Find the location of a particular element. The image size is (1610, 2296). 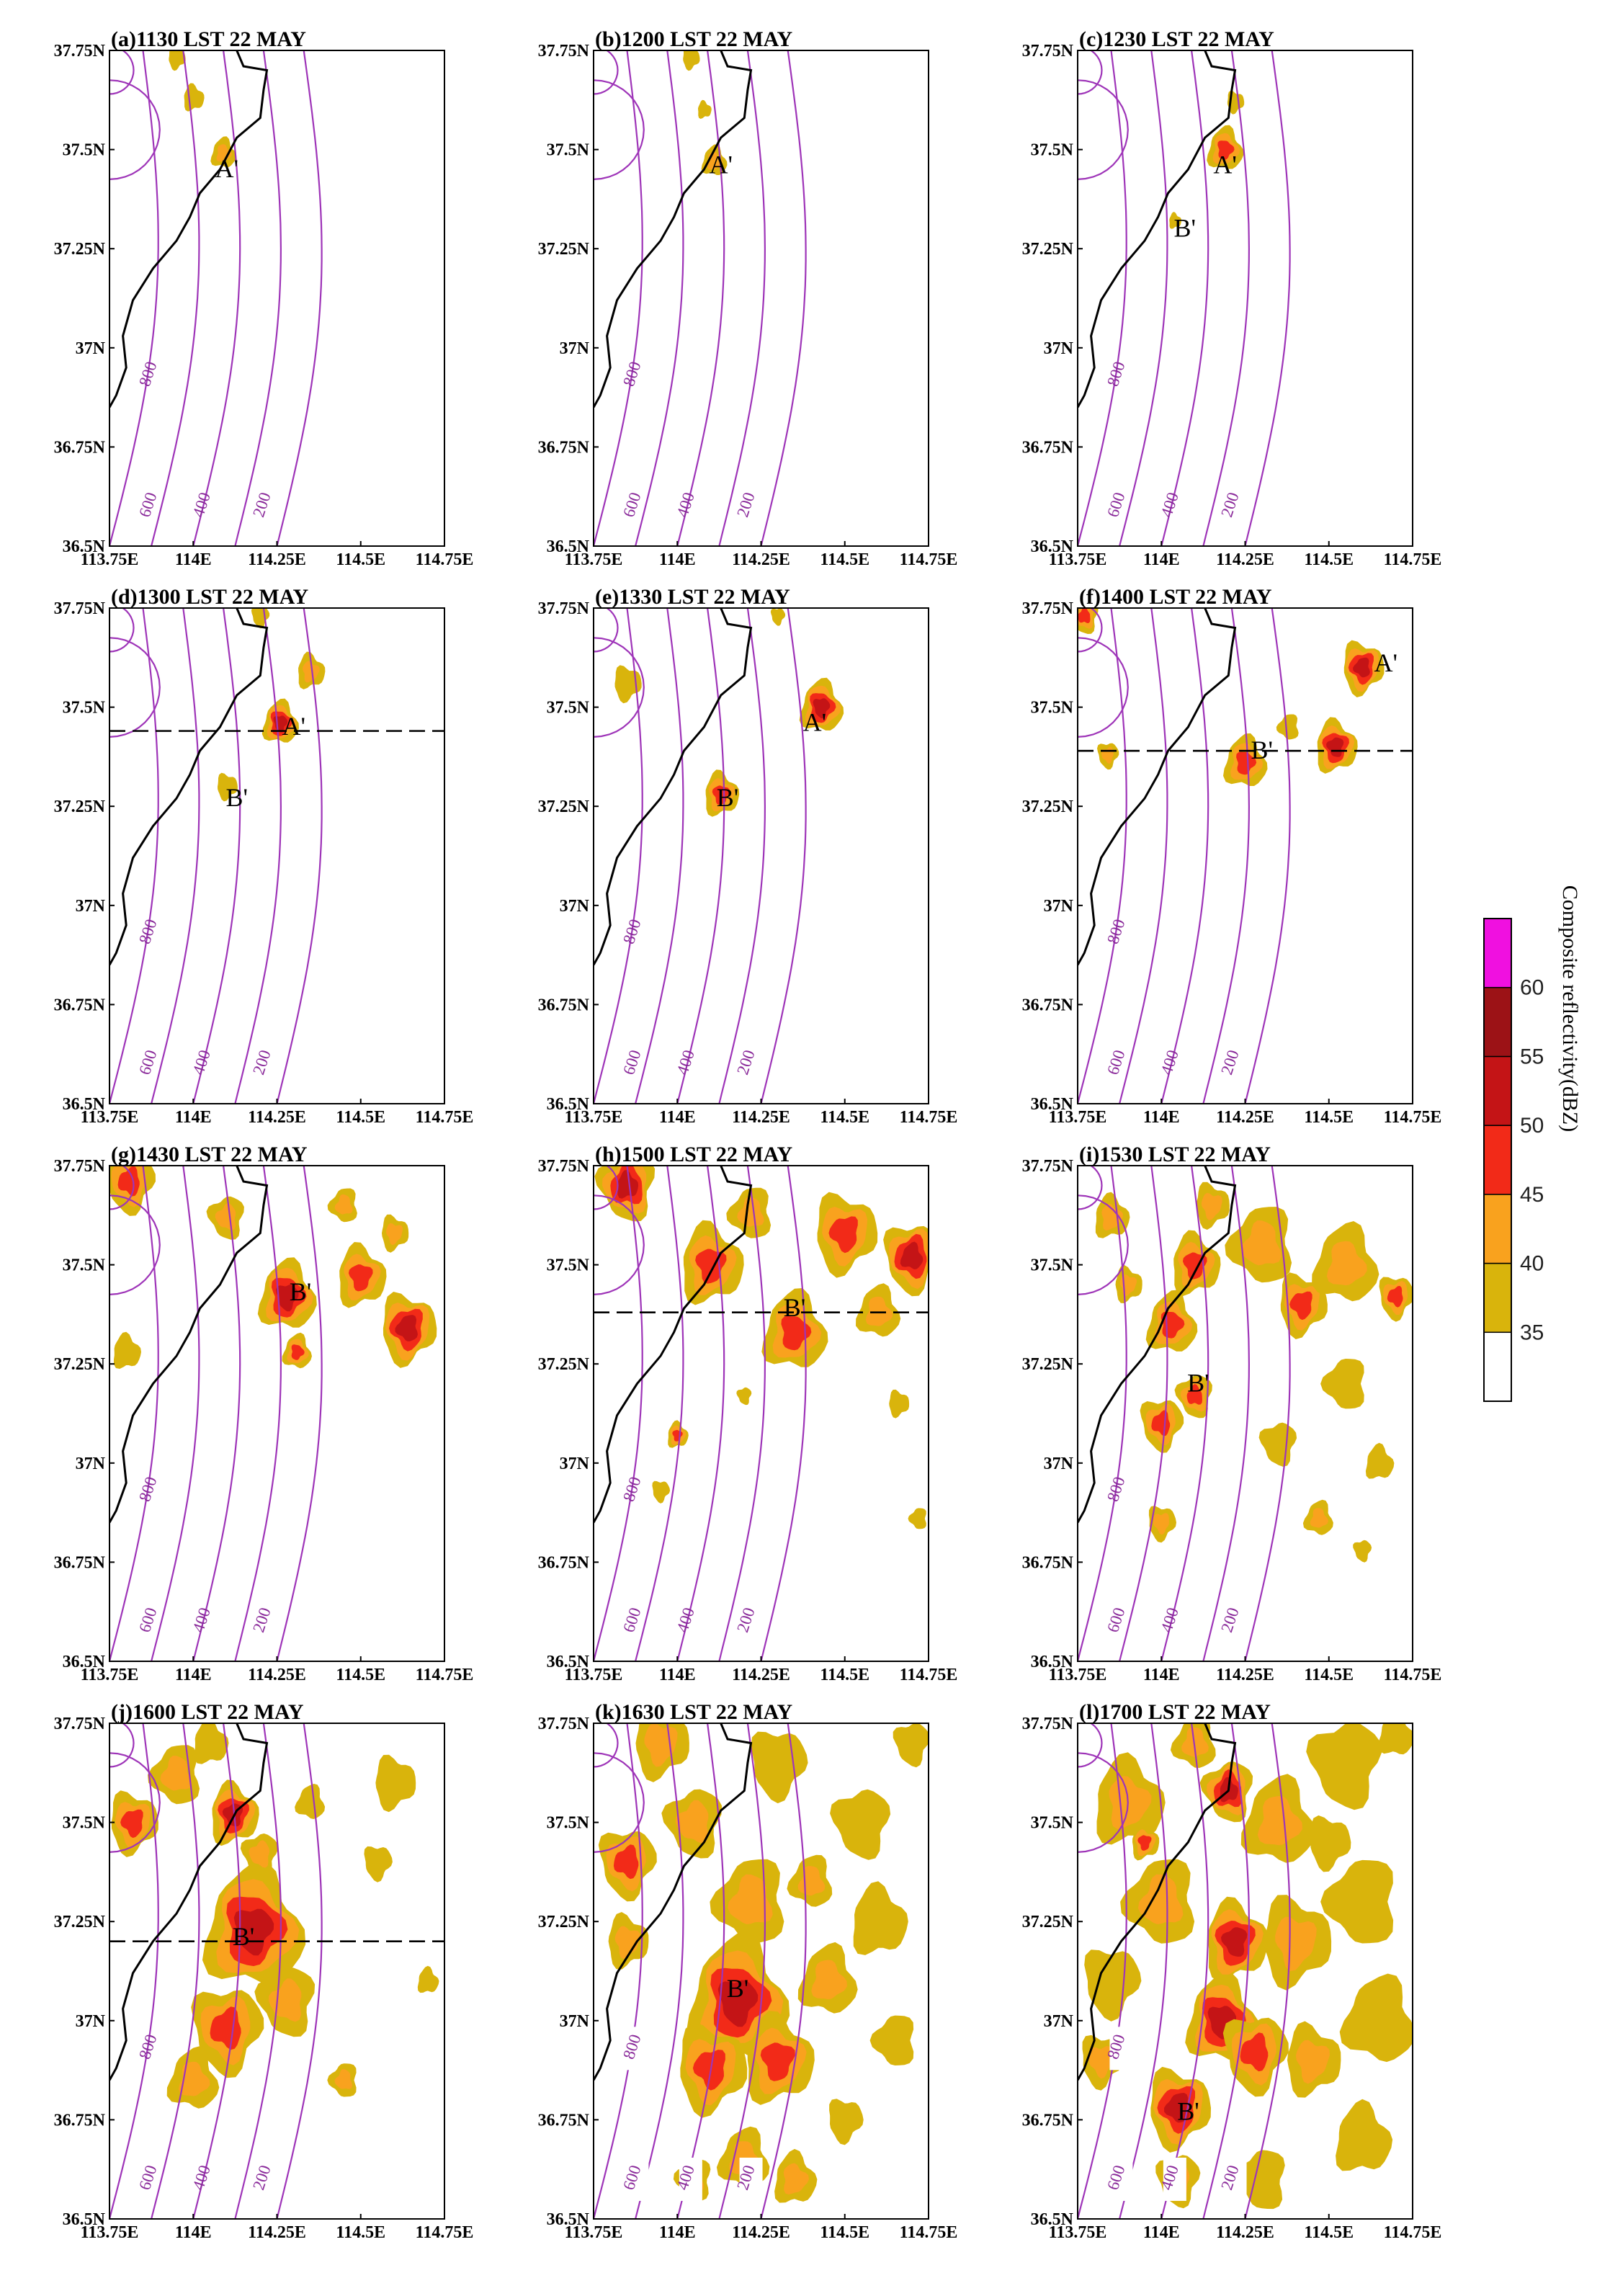

storm-cell-label: A' is located at coordinates (1224, 165).